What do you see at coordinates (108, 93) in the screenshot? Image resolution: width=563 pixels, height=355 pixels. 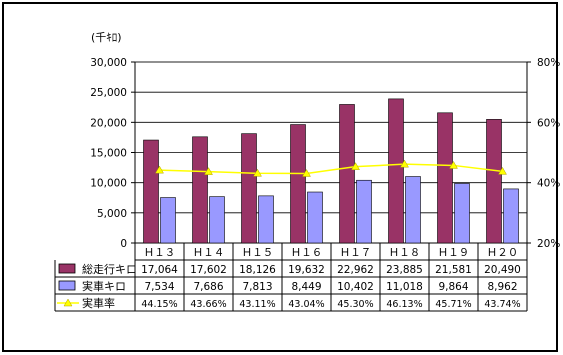 I see `y-left-tick-label: 25,000` at bounding box center [108, 93].